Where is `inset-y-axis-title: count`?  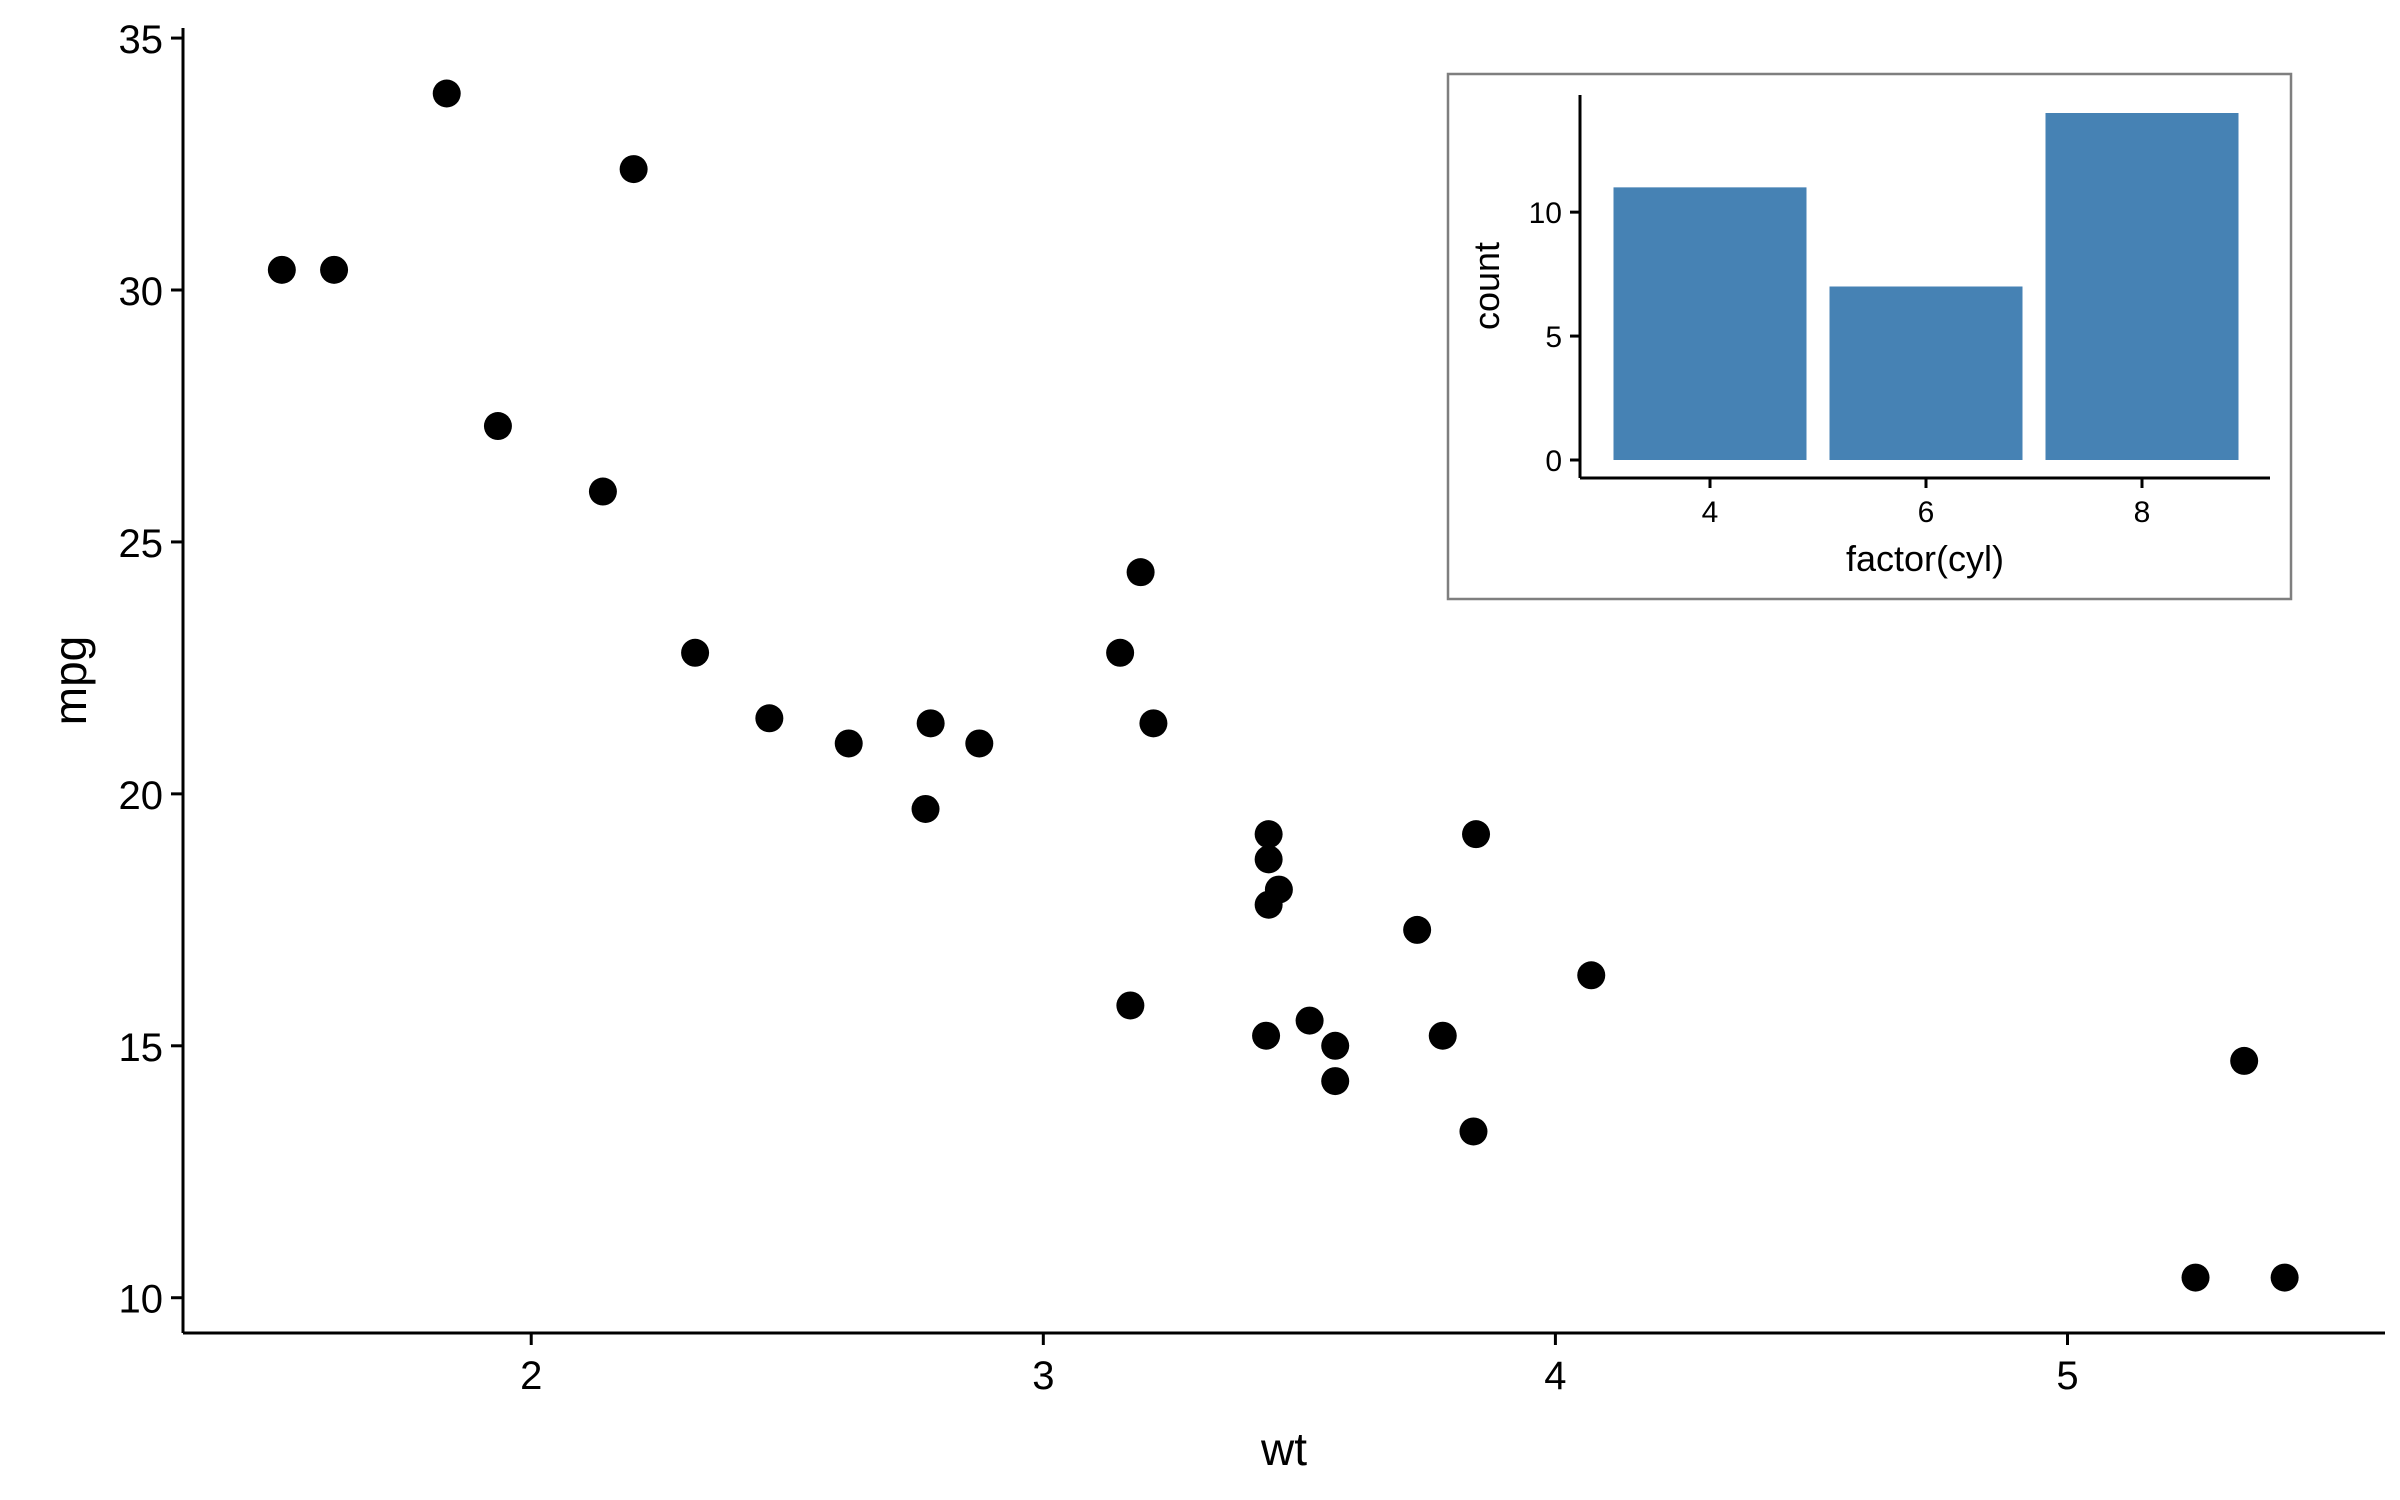 inset-y-axis-title: count is located at coordinates (1486, 286).